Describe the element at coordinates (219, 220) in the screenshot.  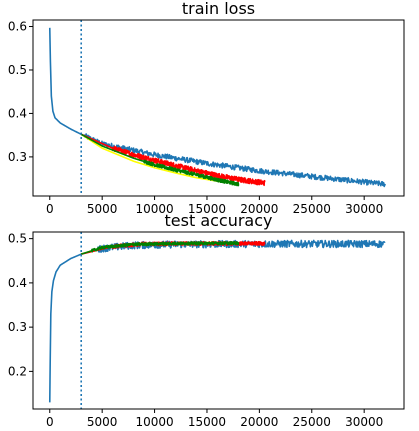
I see `chart-title: test accuracy` at that location.